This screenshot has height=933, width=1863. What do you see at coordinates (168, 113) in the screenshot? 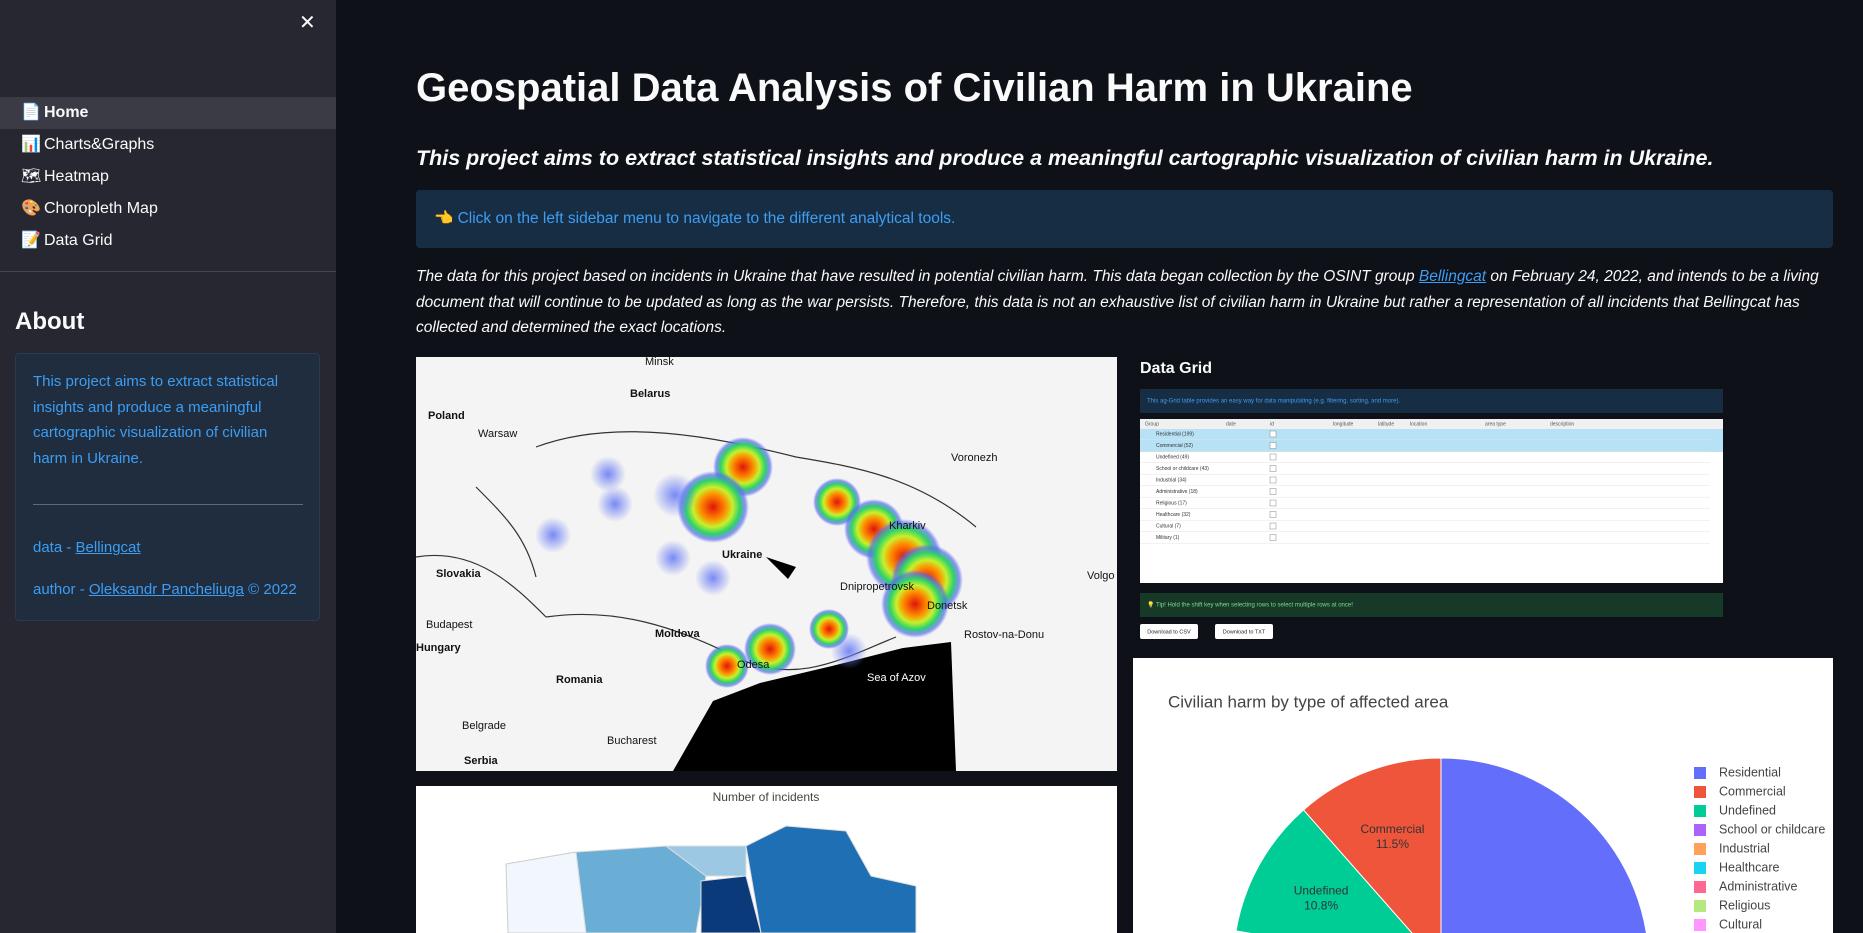
I see `nav-item: 📄 Home` at bounding box center [168, 113].